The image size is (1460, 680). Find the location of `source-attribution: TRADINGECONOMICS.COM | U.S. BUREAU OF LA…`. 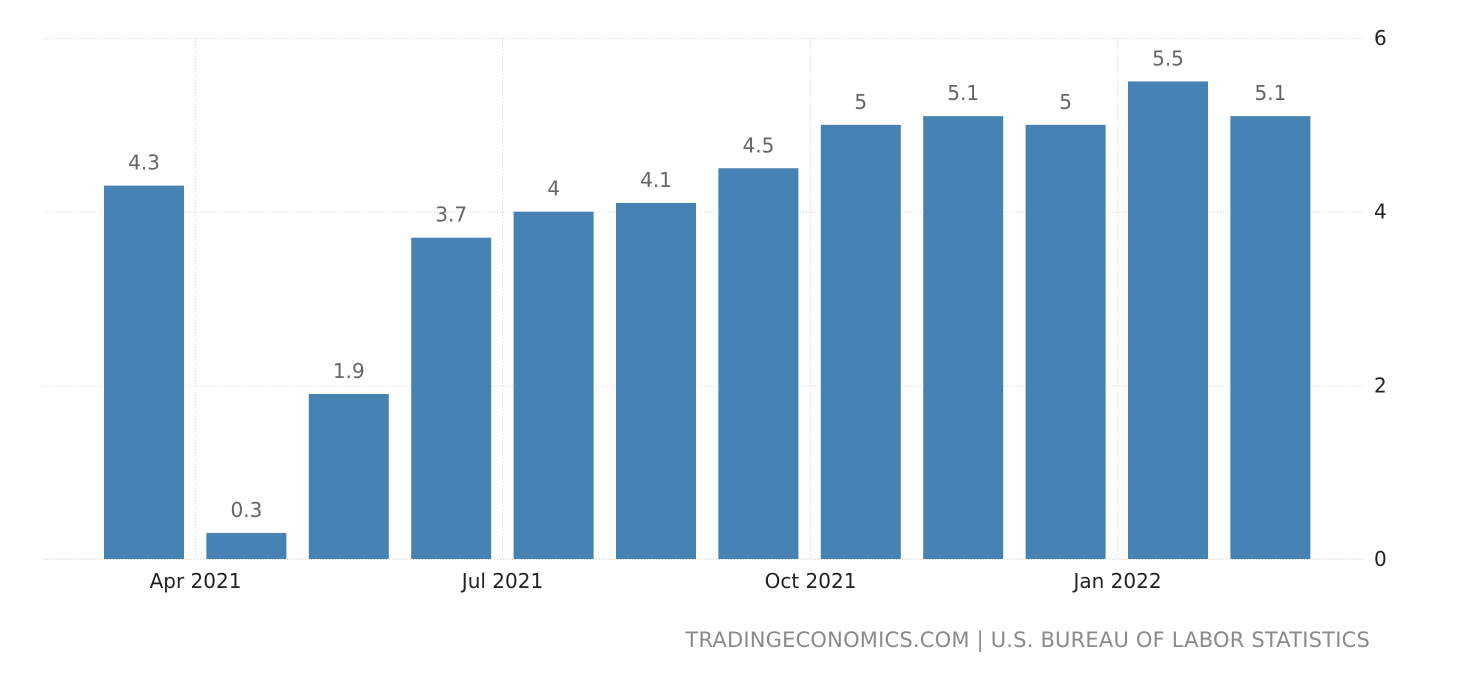

source-attribution: TRADINGECONOMICS.COM | U.S. BUREAU OF LA… is located at coordinates (1027, 640).